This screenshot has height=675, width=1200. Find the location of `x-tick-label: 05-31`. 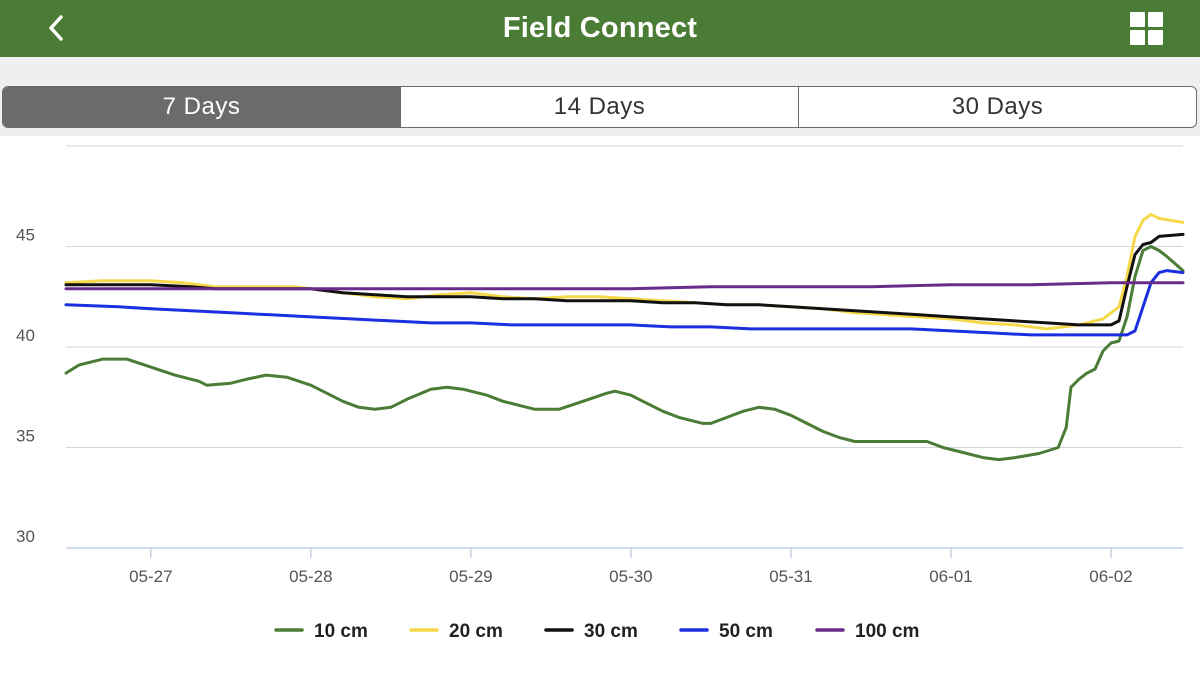

x-tick-label: 05-31 is located at coordinates (790, 576).